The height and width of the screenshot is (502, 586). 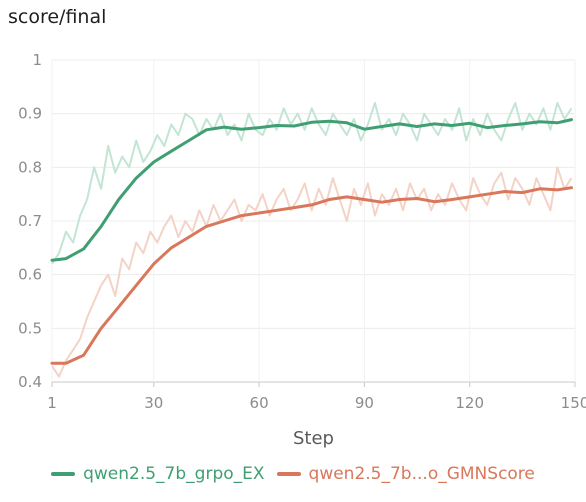 I want to click on y-tick-label: 0.6, so click(x=30, y=275).